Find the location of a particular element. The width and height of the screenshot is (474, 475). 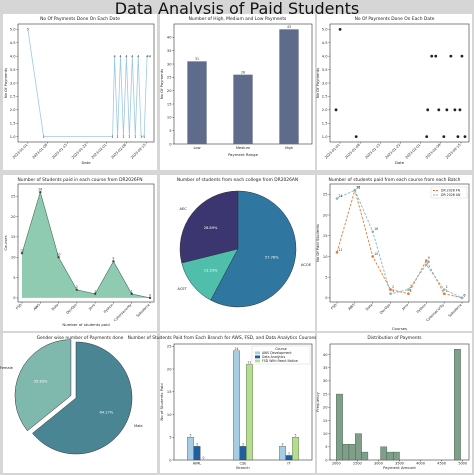

plot-frame is located at coordinates (86, 243).